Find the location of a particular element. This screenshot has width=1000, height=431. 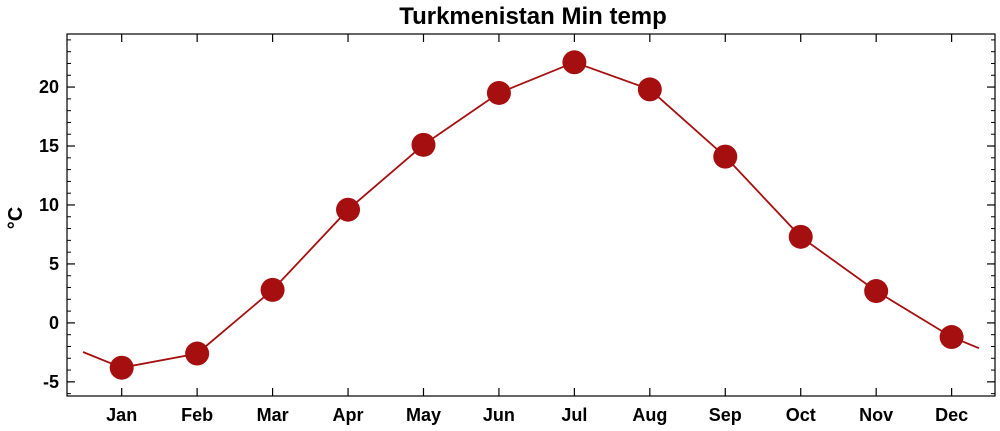

y-axis-label: °C is located at coordinates (16, 218).